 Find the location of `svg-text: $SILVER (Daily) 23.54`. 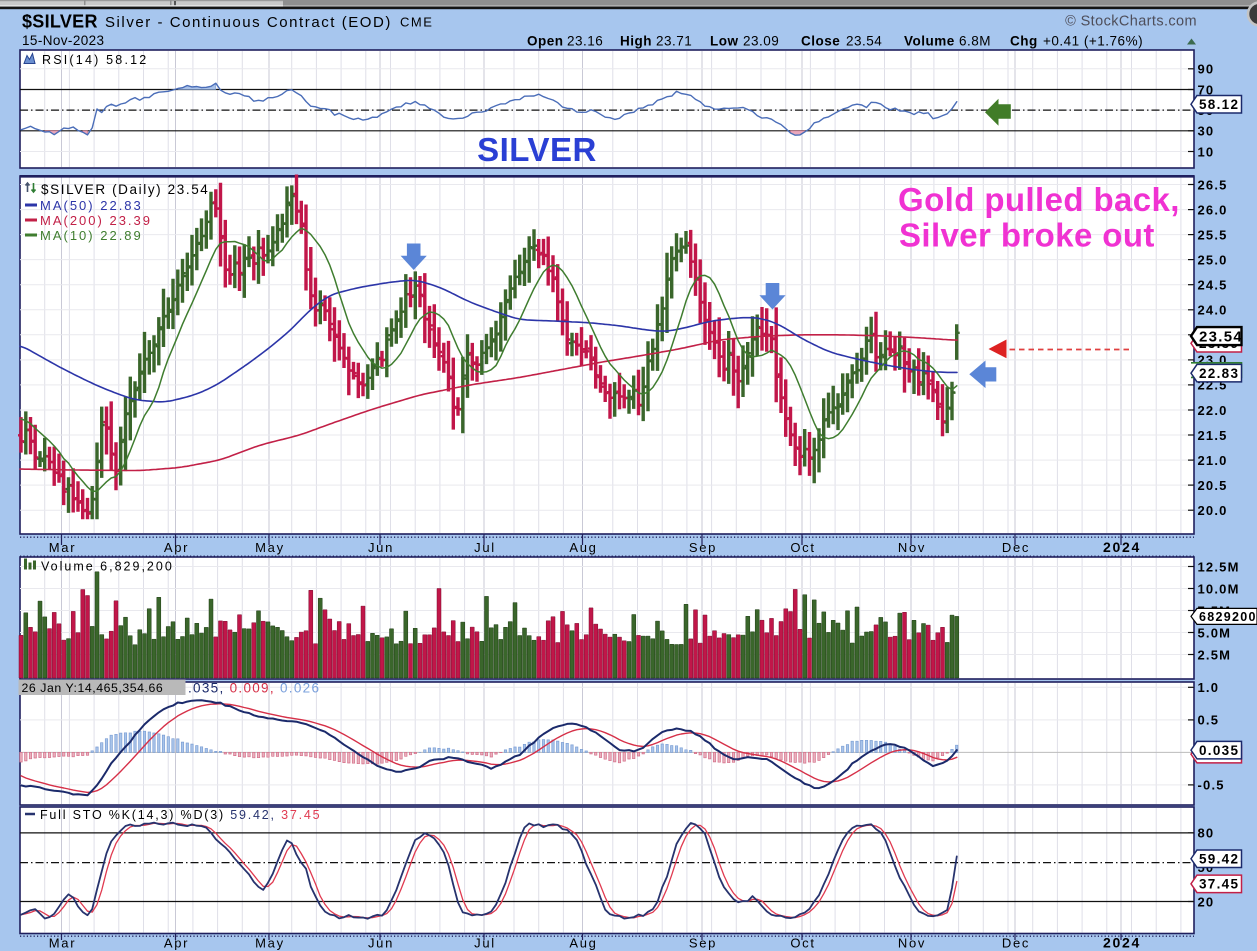

svg-text: $SILVER (Daily) 23.54 is located at coordinates (125, 189).